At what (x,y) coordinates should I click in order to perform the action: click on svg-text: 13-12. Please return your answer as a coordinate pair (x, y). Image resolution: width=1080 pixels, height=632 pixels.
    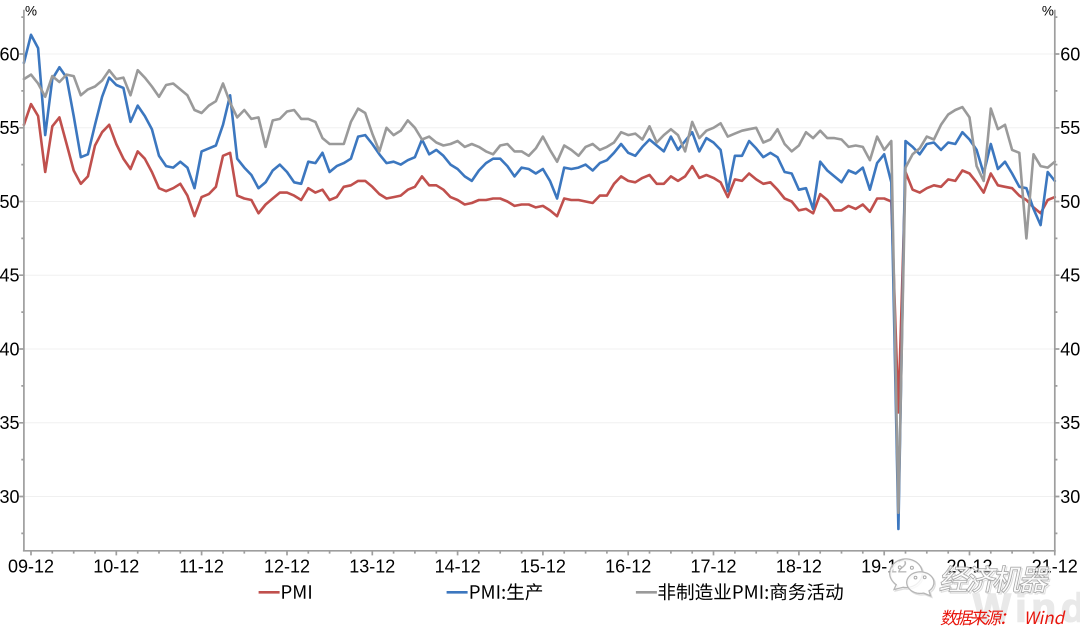
    Looking at the image, I should click on (372, 567).